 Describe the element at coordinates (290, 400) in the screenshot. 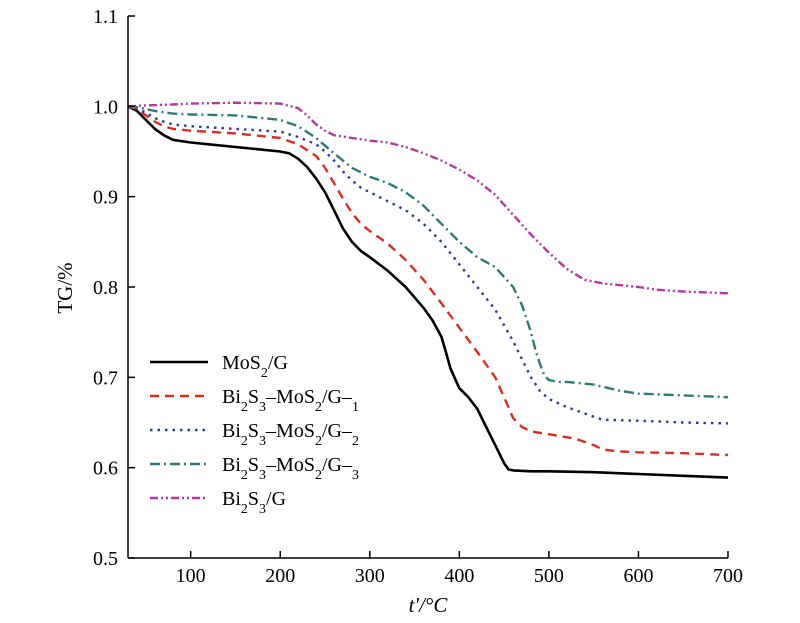

I see `legend-label: Bi2S3–MoS2/G–1` at that location.